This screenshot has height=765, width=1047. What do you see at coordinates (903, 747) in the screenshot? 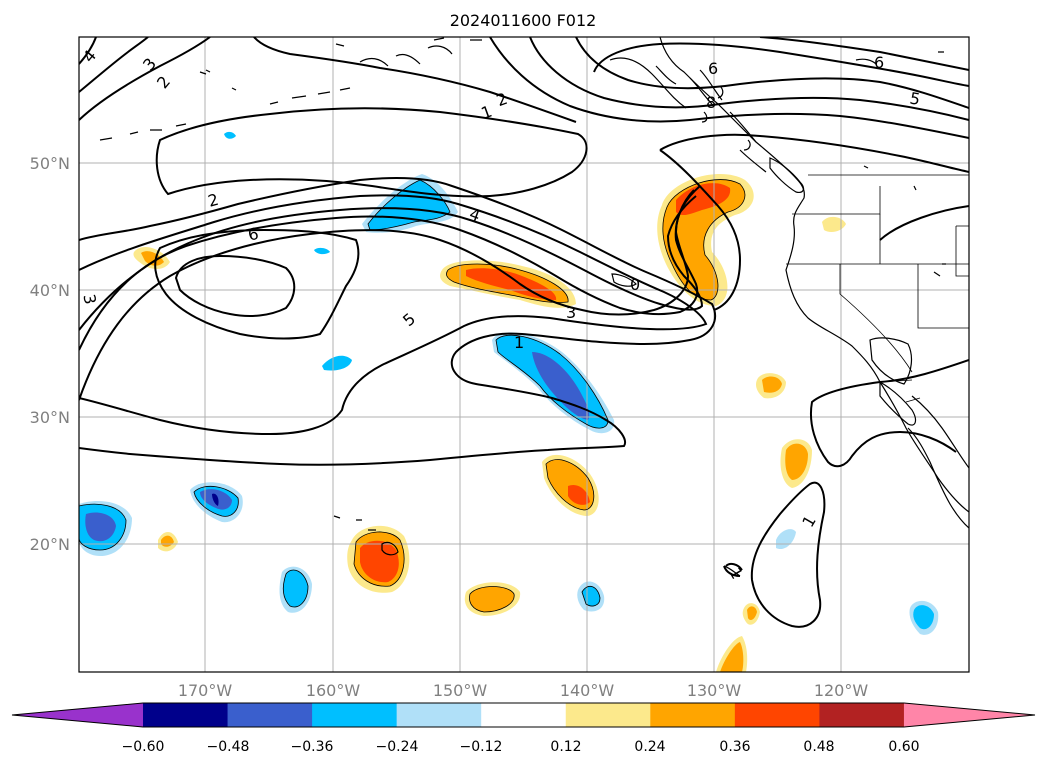
I see `colorbar-tick-label: 0.60` at bounding box center [903, 747].